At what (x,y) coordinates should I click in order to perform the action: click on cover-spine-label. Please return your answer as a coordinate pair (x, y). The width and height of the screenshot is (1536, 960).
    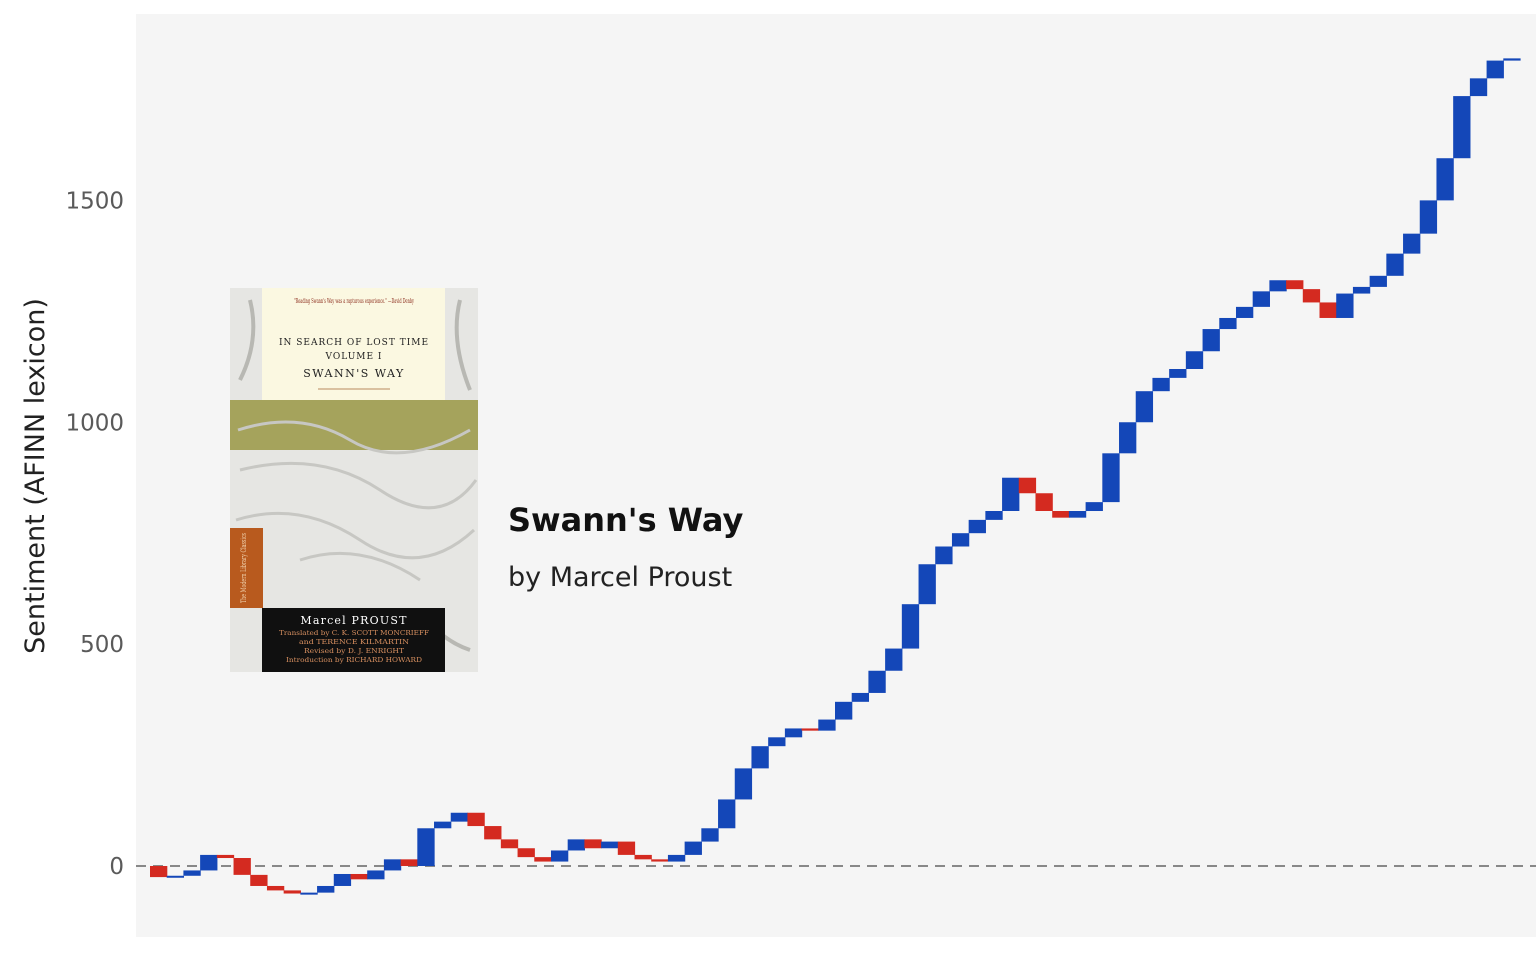
    Looking at the image, I should click on (246, 568).